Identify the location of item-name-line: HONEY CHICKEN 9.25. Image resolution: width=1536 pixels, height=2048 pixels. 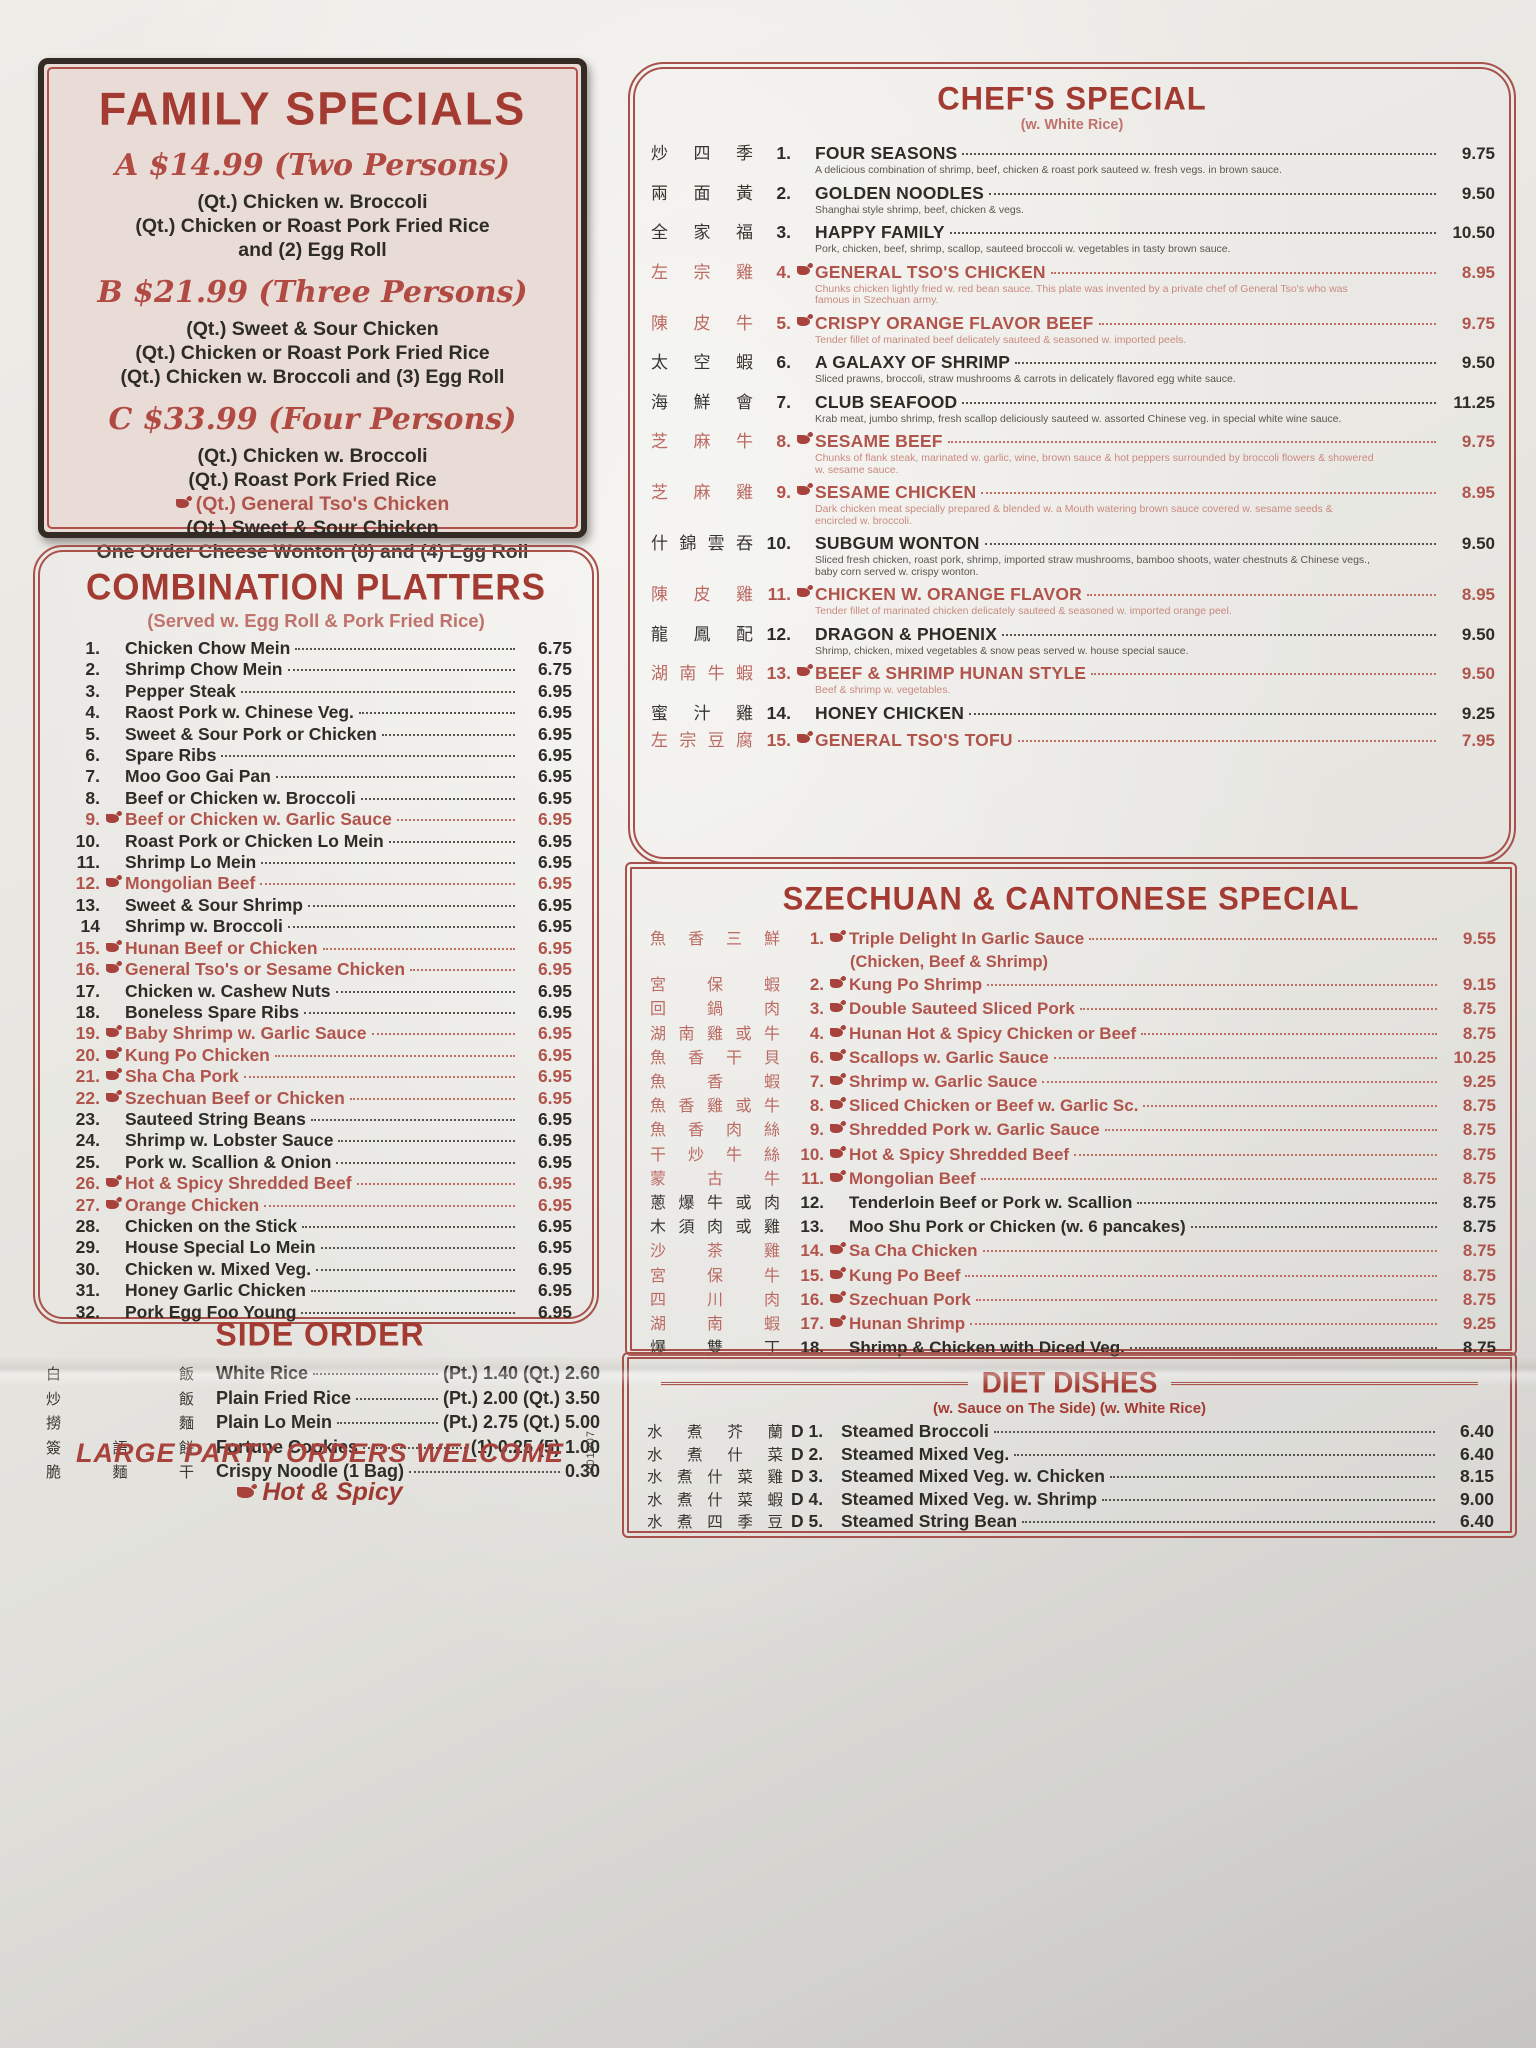
(1155, 713).